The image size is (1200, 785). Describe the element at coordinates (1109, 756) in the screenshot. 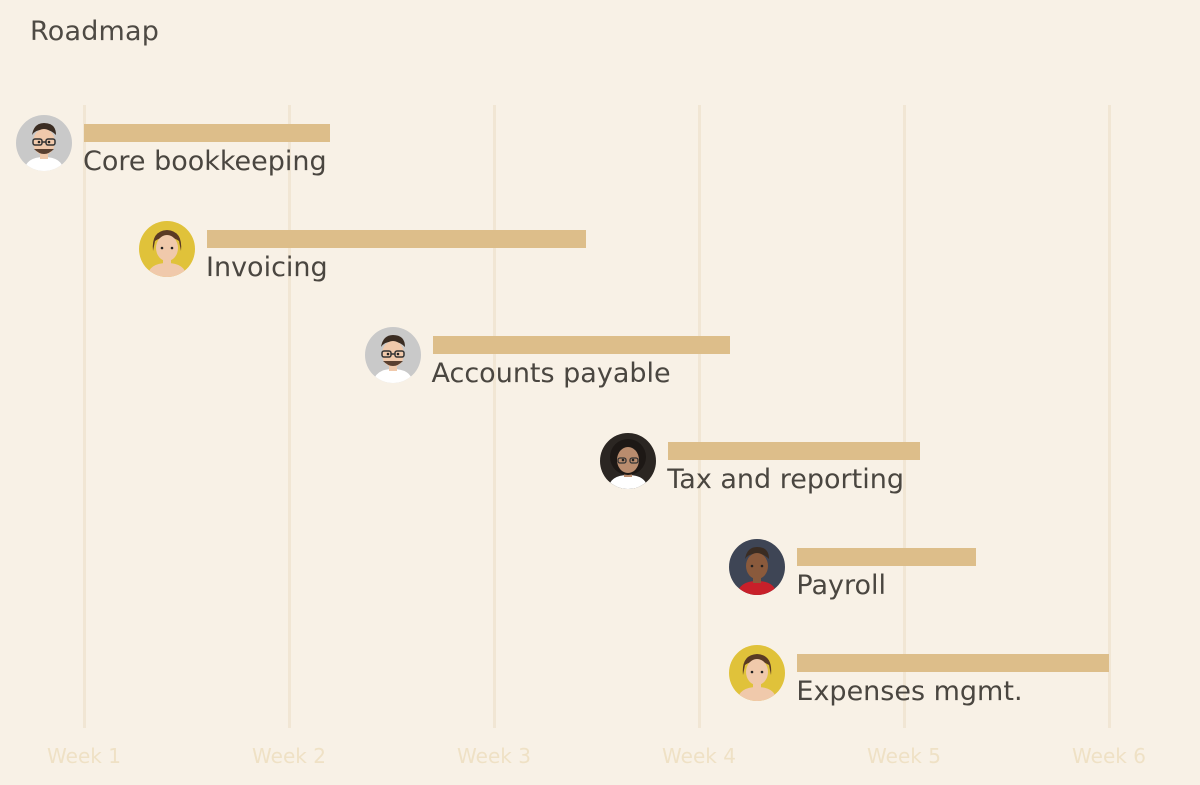

I see `week-label: Week 6` at that location.